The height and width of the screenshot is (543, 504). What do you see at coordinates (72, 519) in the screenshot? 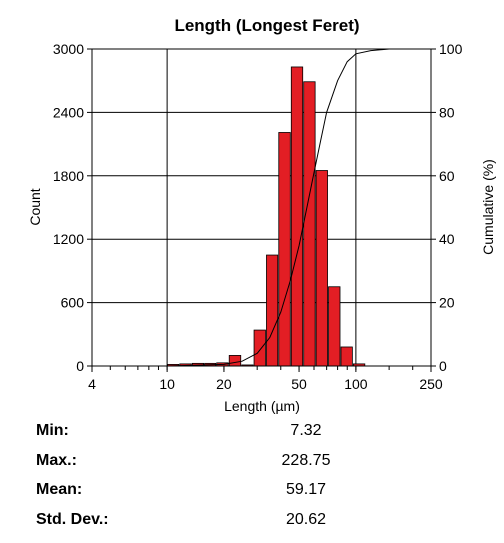
I see `stat-label: Std. Dev.:` at bounding box center [72, 519].